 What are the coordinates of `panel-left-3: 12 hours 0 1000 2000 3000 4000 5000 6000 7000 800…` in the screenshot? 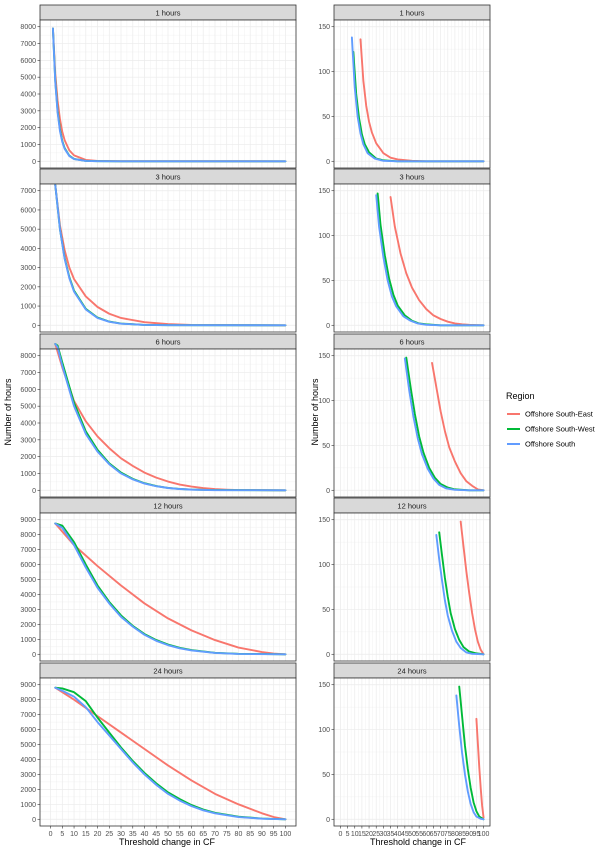 It's located at (158, 579).